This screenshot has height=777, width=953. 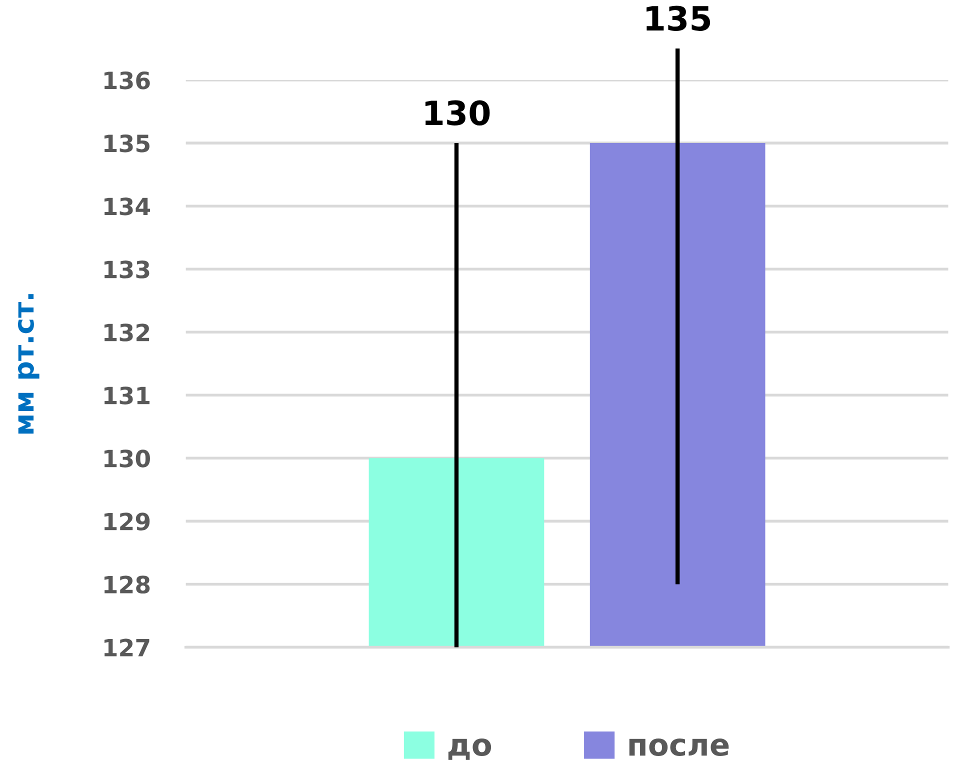 What do you see at coordinates (127, 333) in the screenshot?
I see `y-tick-label: 132` at bounding box center [127, 333].